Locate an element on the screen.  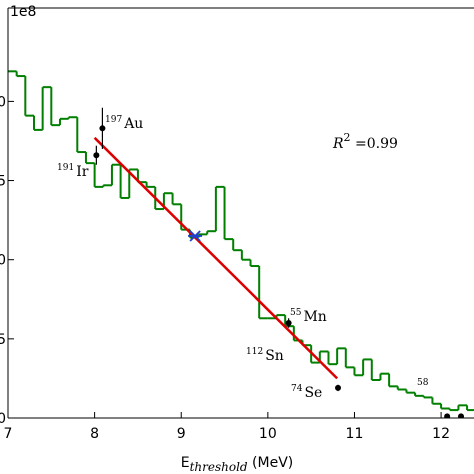
point-label: 112 Sn is located at coordinates (265, 355).